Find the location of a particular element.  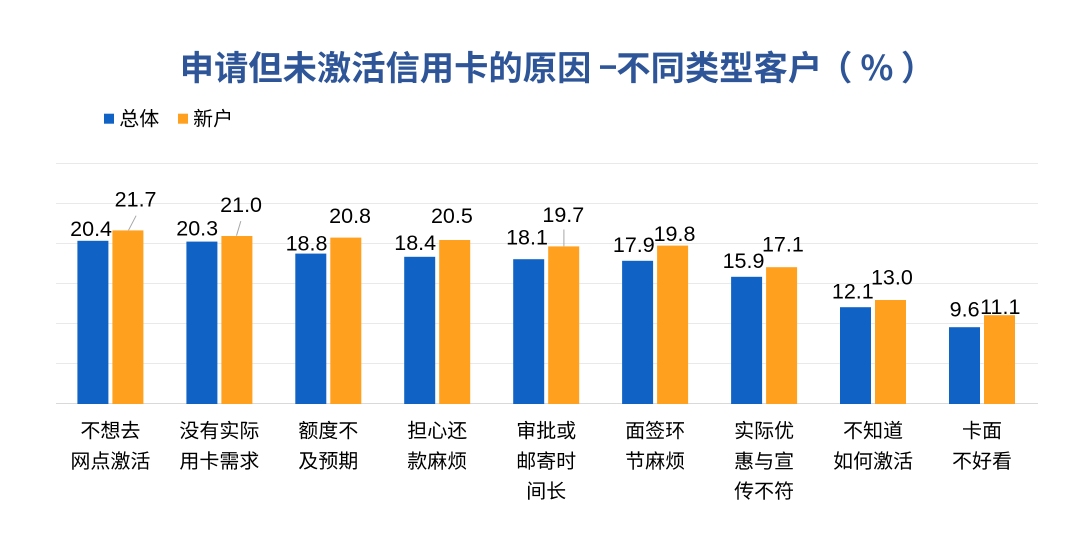

svg-text: 12.1 is located at coordinates (853, 292).